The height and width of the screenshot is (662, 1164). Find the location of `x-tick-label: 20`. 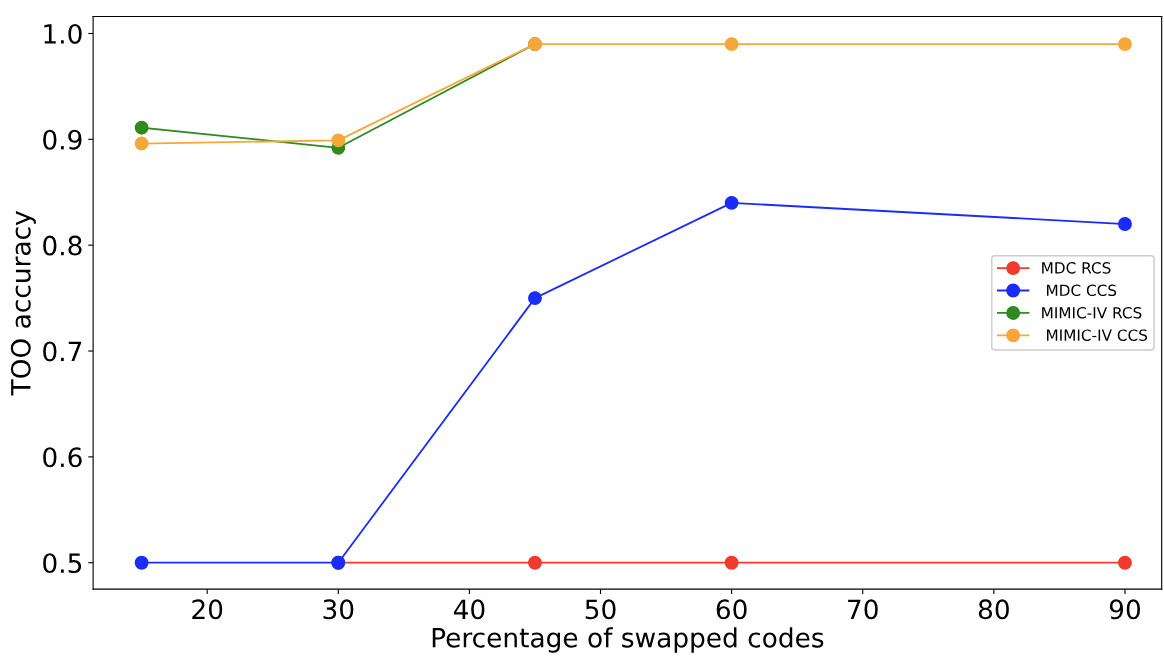

x-tick-label: 20 is located at coordinates (207, 609).